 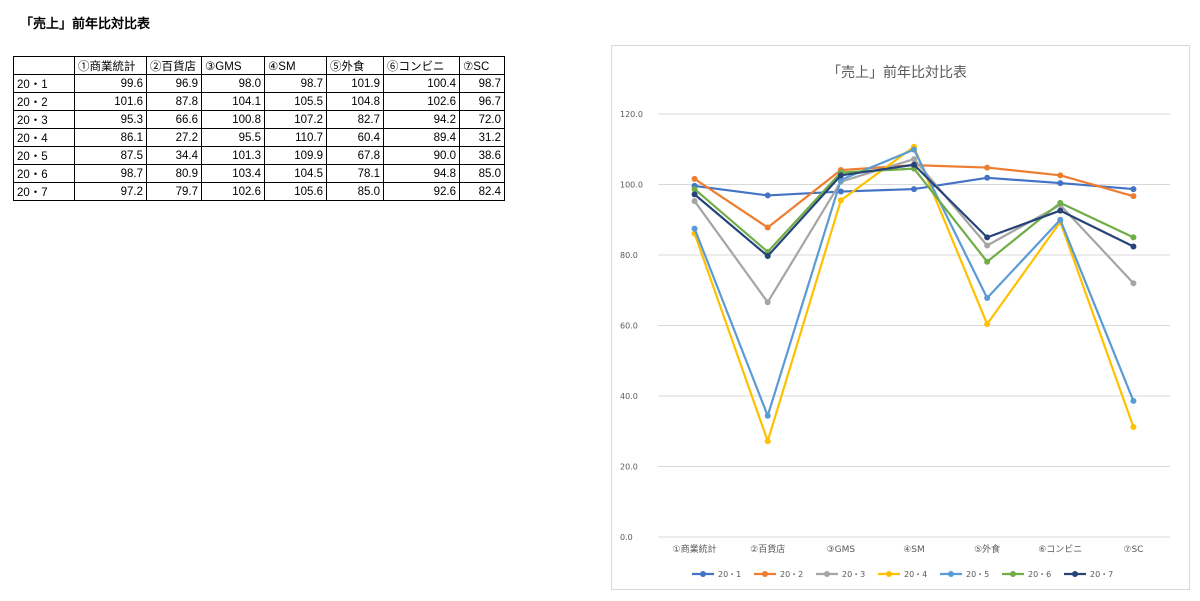 What do you see at coordinates (174, 191) in the screenshot?
I see `value-cell: 79.7` at bounding box center [174, 191].